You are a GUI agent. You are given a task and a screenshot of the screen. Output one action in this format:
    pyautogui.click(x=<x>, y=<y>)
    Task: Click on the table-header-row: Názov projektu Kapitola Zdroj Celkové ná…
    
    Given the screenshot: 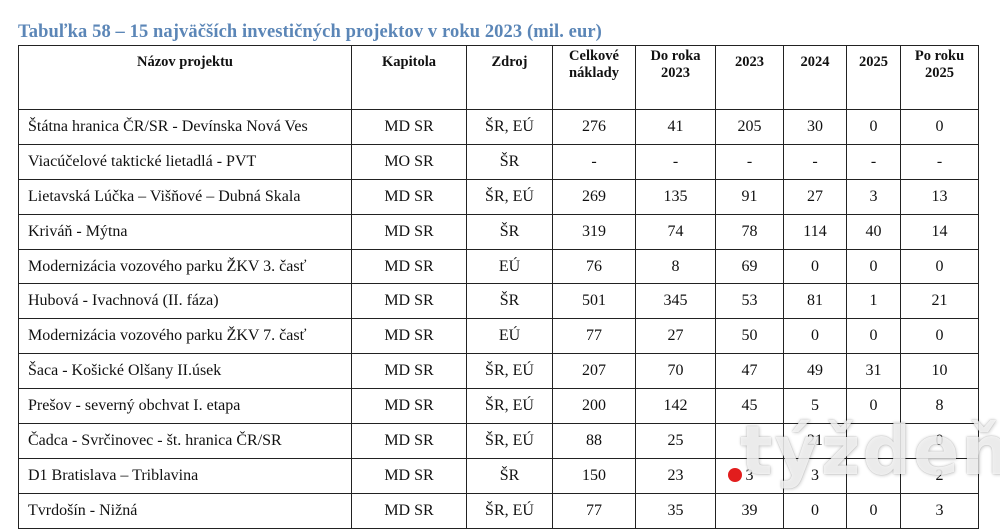 What is the action you would take?
    pyautogui.click(x=498, y=77)
    